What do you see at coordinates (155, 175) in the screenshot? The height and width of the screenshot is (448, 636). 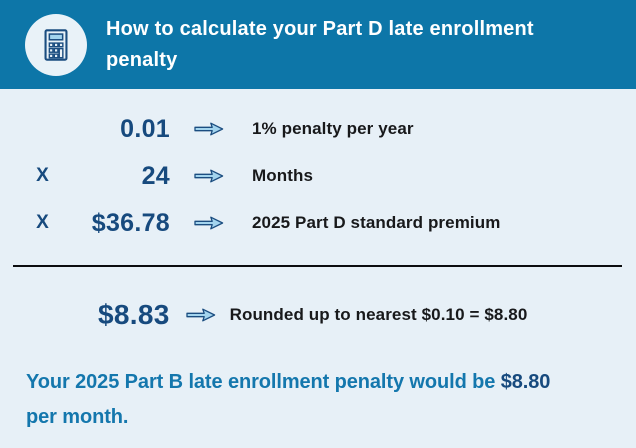 I see `value-months: 24` at bounding box center [155, 175].